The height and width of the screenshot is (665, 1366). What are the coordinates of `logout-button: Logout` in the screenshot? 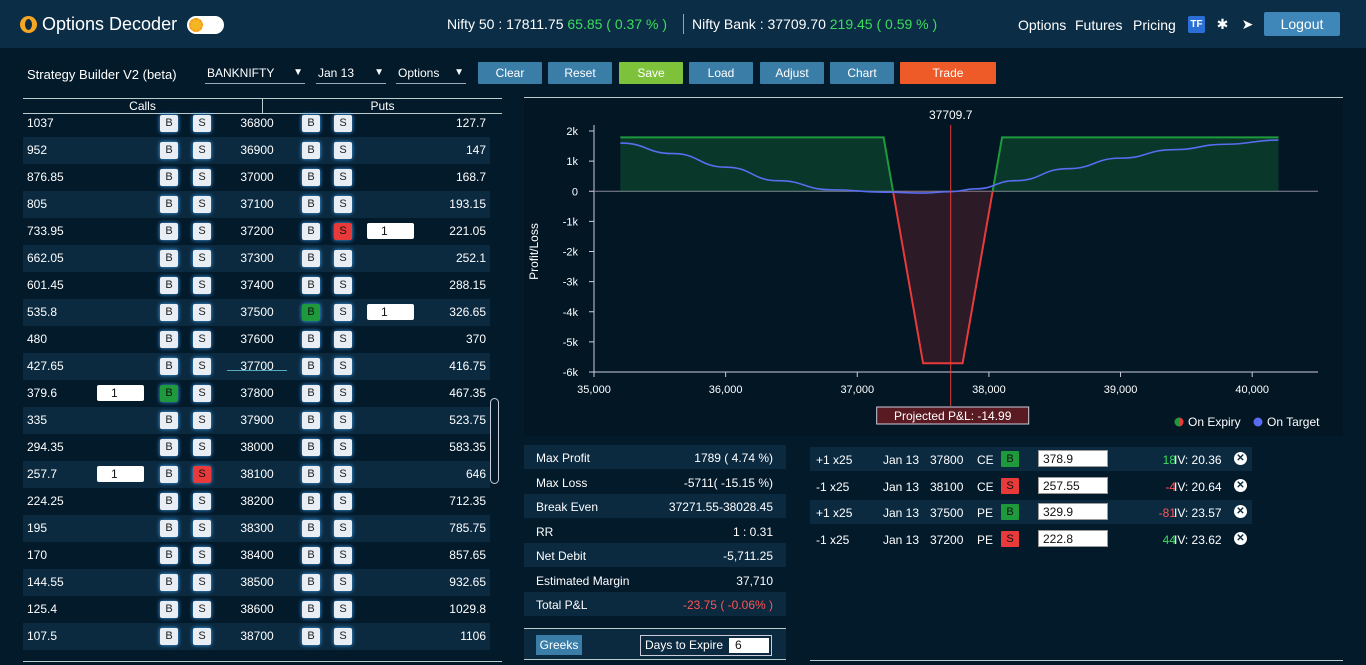 It's located at (1302, 24).